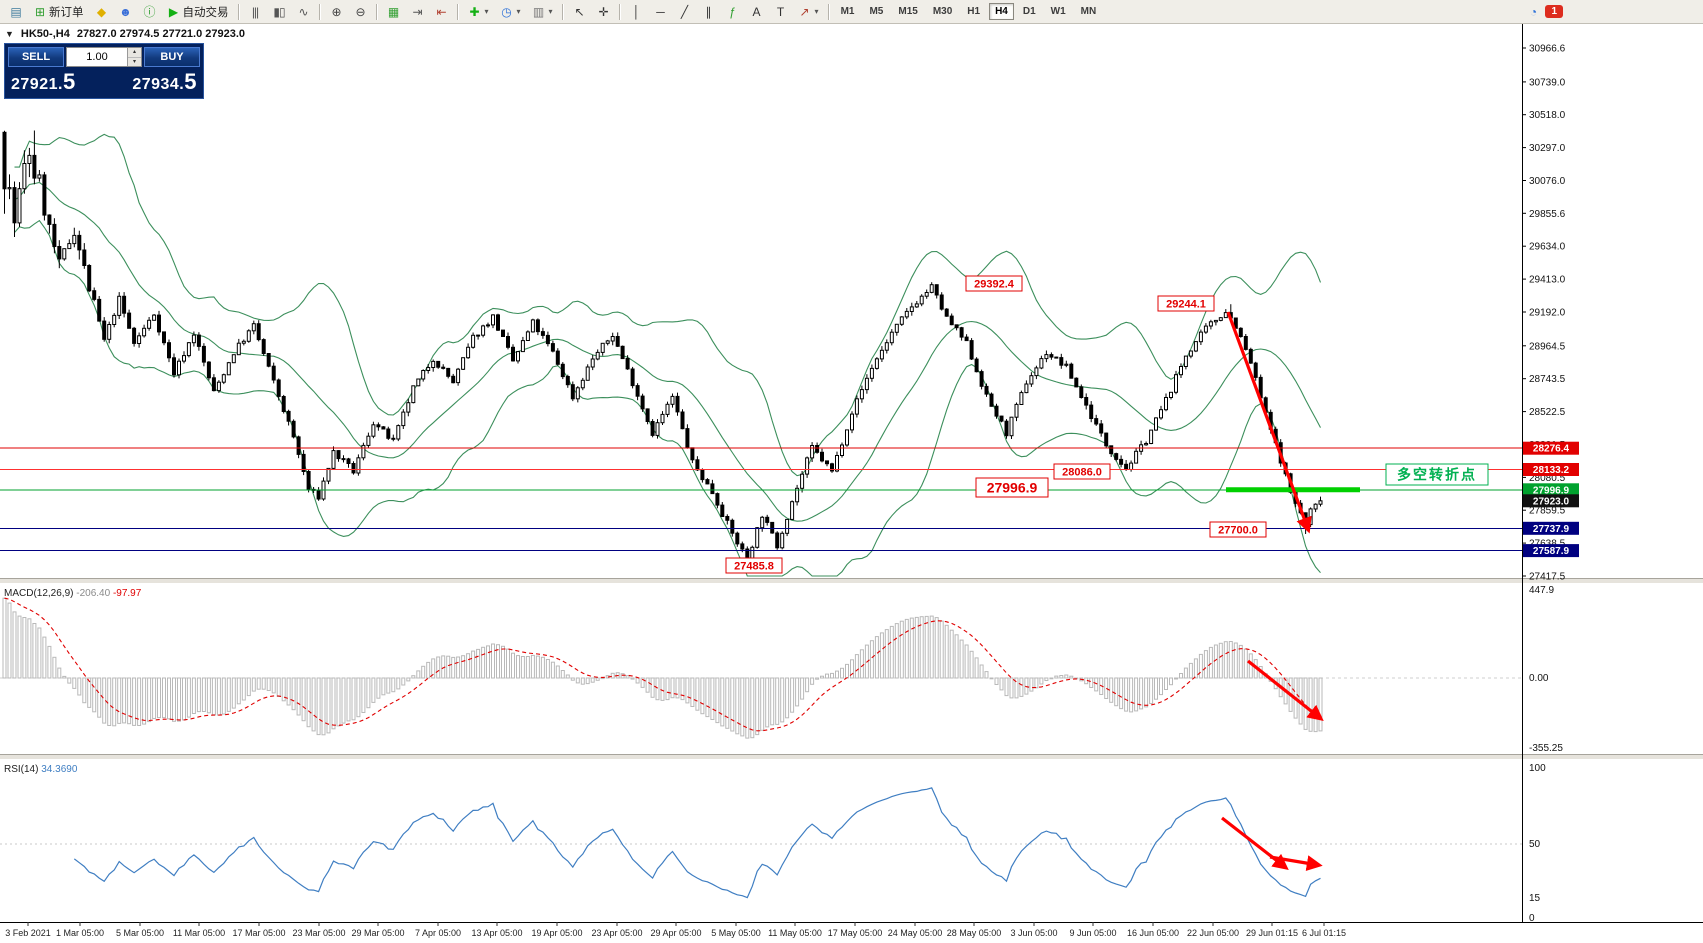 The width and height of the screenshot is (1703, 943). I want to click on svg-text: 3 Feb 2021, so click(28, 933).